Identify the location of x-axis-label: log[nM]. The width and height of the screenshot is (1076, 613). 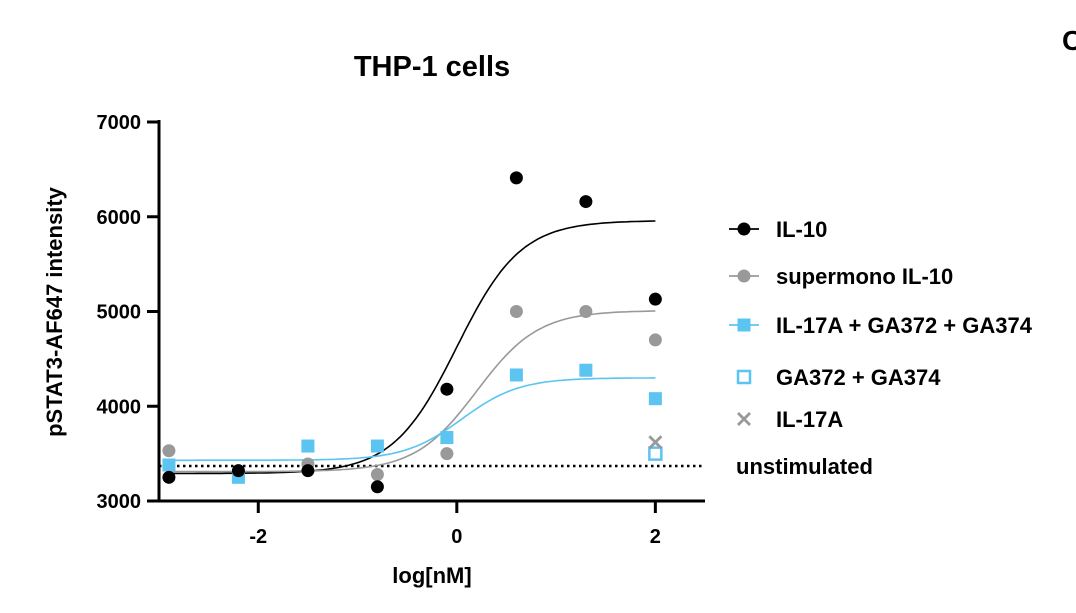
(431, 575).